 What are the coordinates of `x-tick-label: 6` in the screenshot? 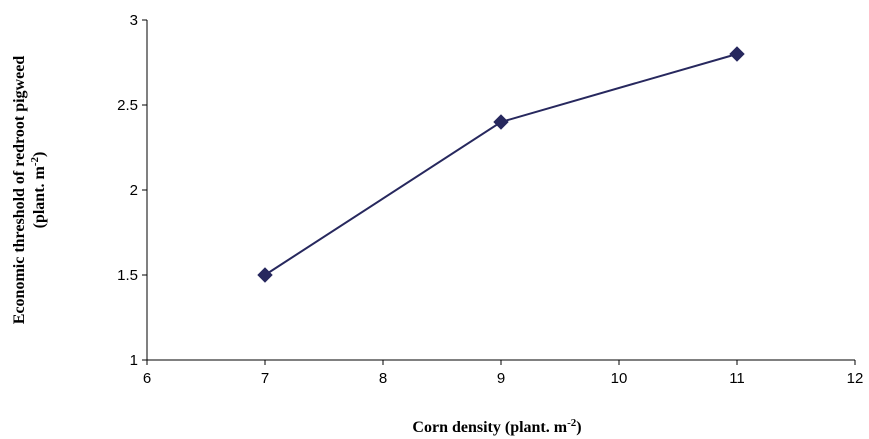 It's located at (147, 378).